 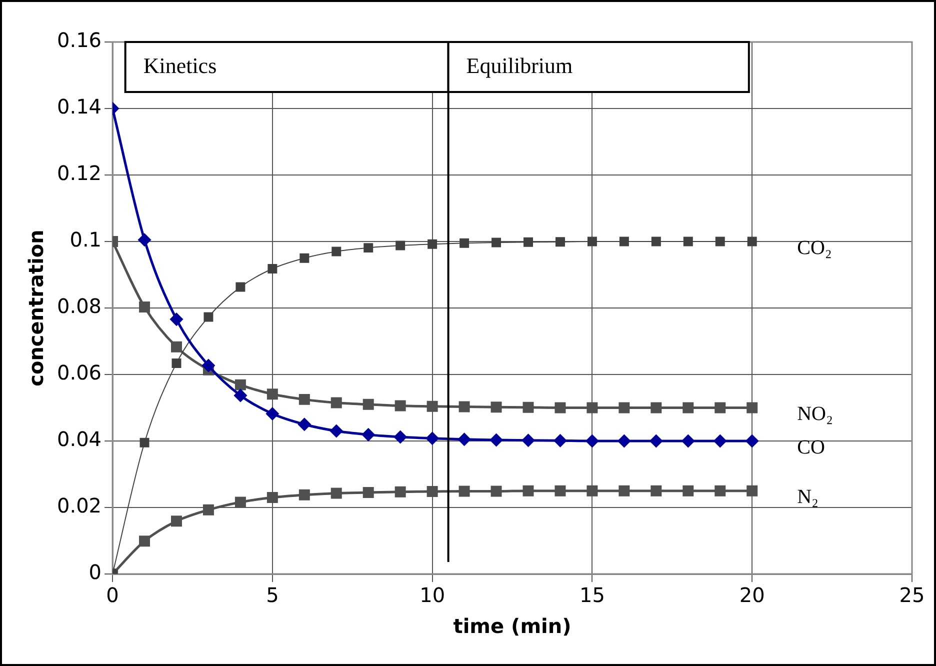 I want to click on y-tick-label: 0.08, so click(x=79, y=306).